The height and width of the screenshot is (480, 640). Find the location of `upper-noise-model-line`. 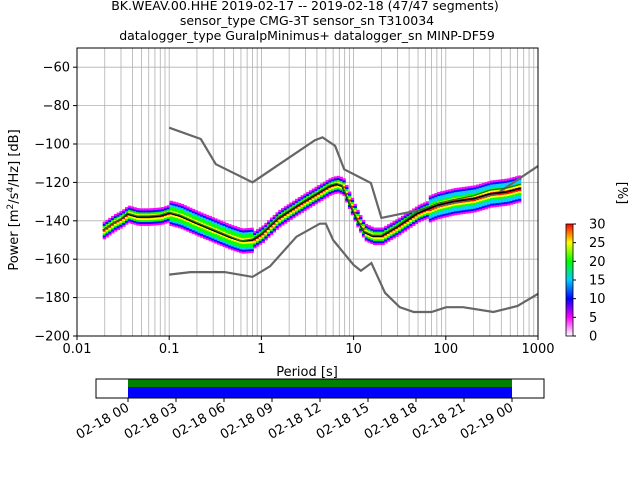

upper-noise-model-line is located at coordinates (353, 173).